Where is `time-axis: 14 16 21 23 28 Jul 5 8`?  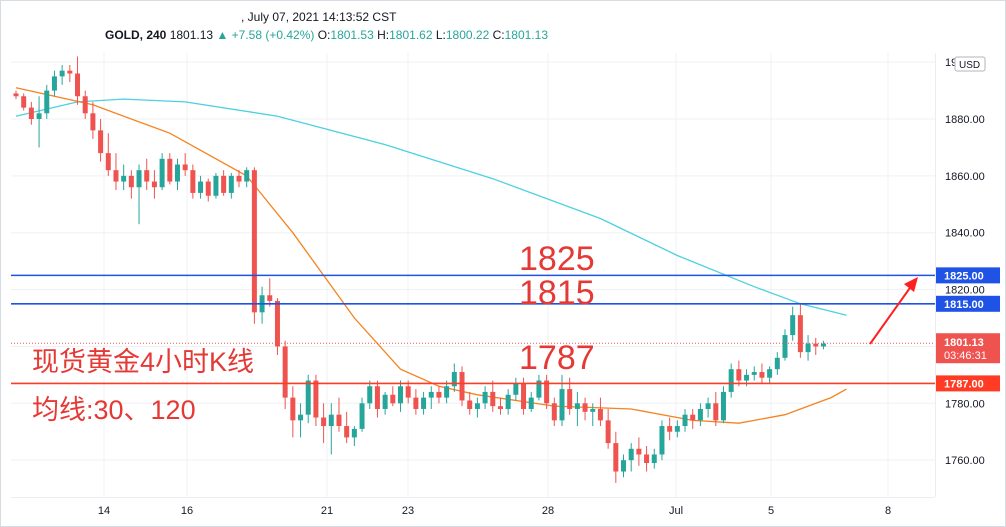
time-axis: 14 16 21 23 28 Jul 5 8 is located at coordinates (473, 511).